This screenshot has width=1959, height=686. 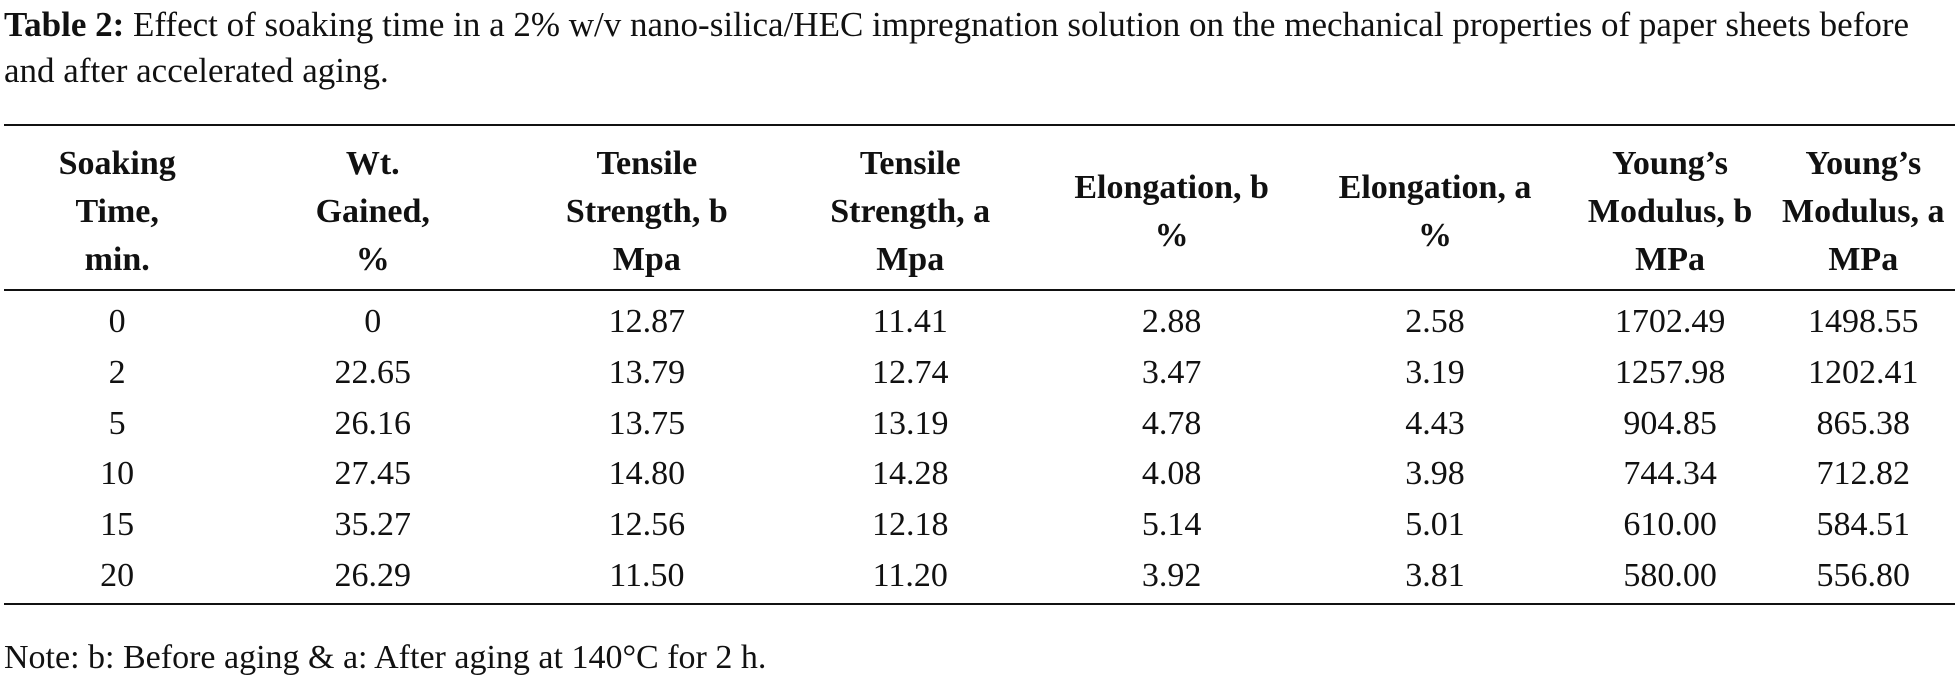 I want to click on table-cell: 3.98, so click(x=1435, y=474).